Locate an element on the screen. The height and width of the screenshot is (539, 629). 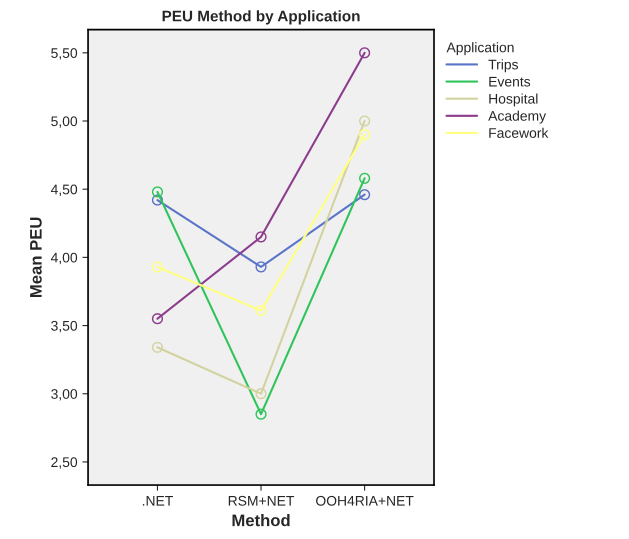
legend-label: Hospital is located at coordinates (513, 99).